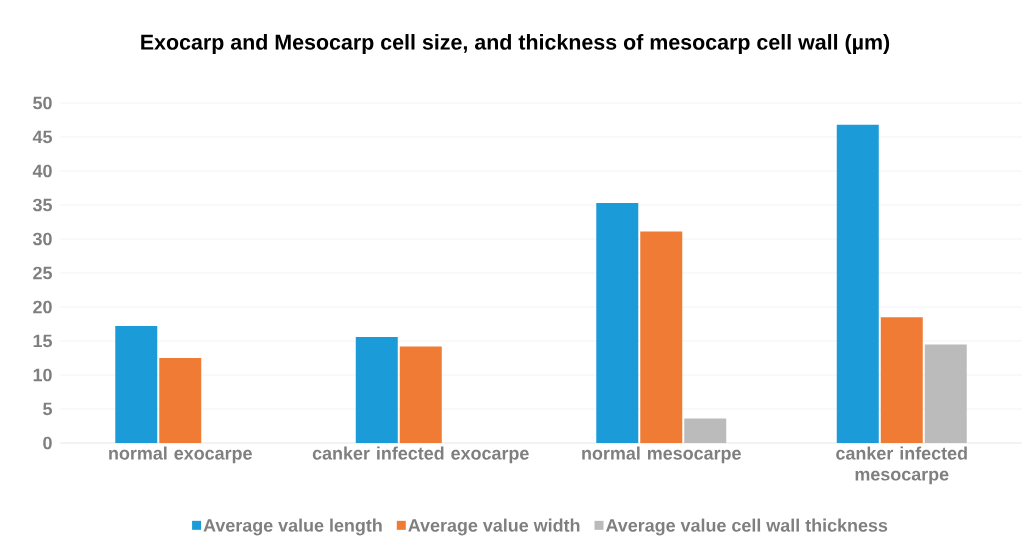 The width and height of the screenshot is (1030, 554). Describe the element at coordinates (42, 307) in the screenshot. I see `y-tick-label: 20` at that location.